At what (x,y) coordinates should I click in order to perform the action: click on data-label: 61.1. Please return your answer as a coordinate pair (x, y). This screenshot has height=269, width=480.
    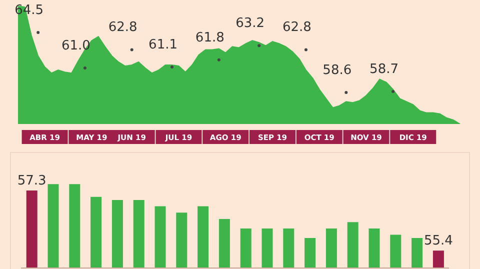
    Looking at the image, I should click on (163, 45).